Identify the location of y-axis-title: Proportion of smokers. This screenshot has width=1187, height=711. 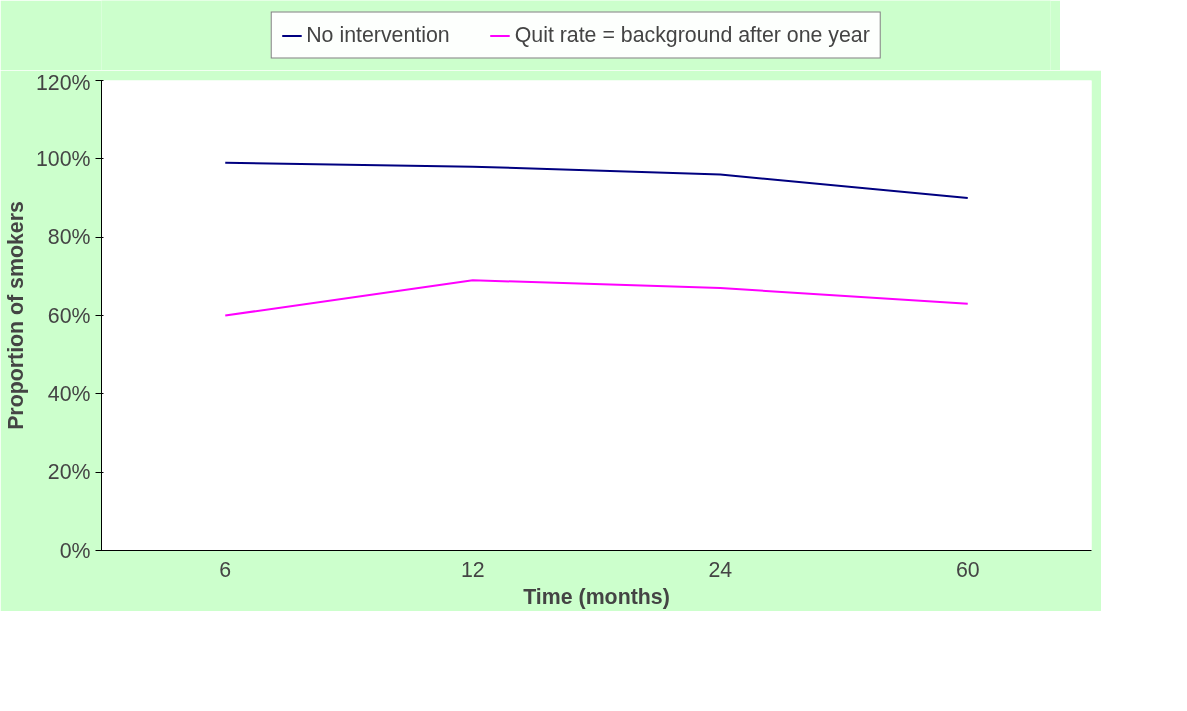
(15, 315).